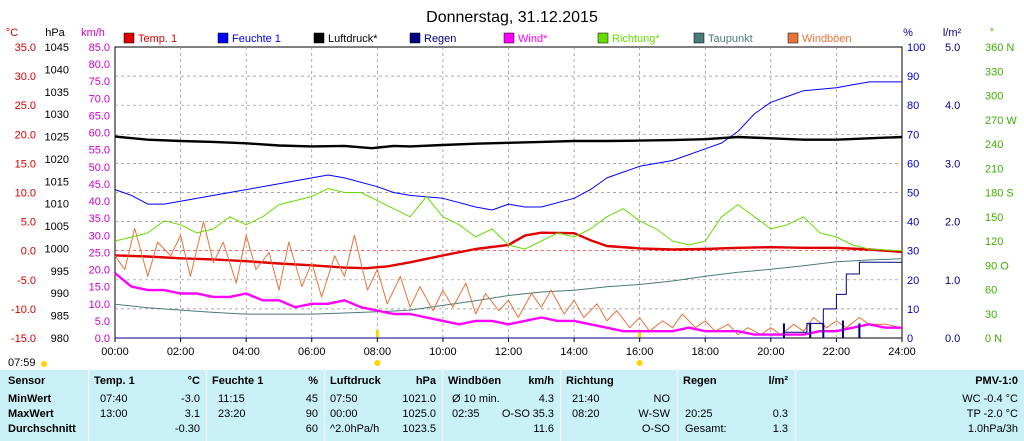 This screenshot has height=441, width=1024. What do you see at coordinates (994, 72) in the screenshot?
I see `direction-tick-label: 330` at bounding box center [994, 72].